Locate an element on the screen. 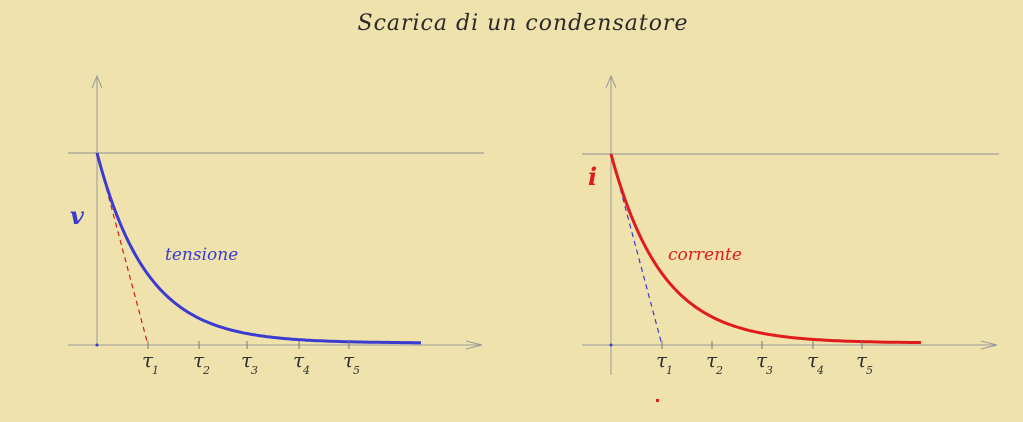 This screenshot has width=1023, height=422. current-x-arrow is located at coordinates (989, 345).